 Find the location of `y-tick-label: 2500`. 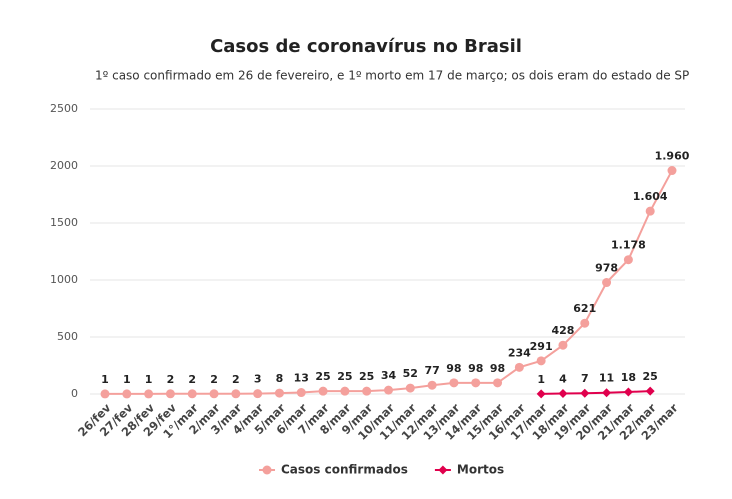

y-tick-label: 2500 is located at coordinates (64, 108).